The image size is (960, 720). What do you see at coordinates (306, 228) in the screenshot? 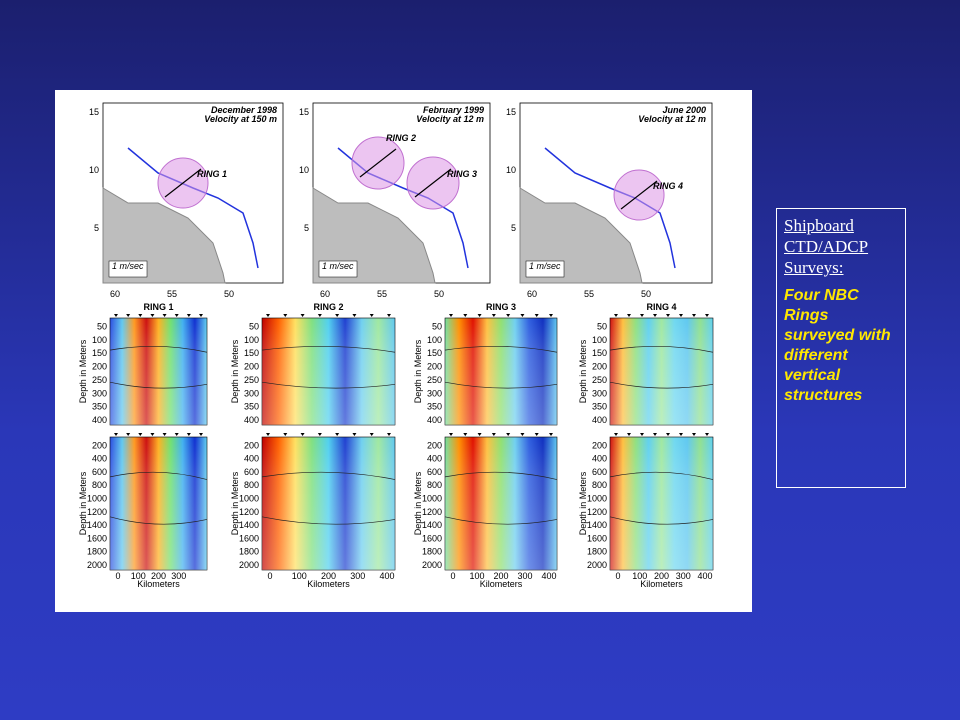
I see `map-y-tick: 5` at bounding box center [306, 228].